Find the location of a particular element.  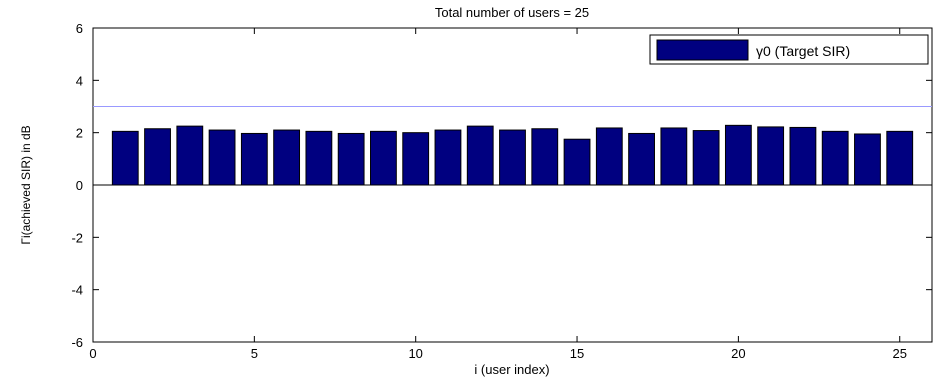

x-axis-label: i (user index) is located at coordinates (511, 369).